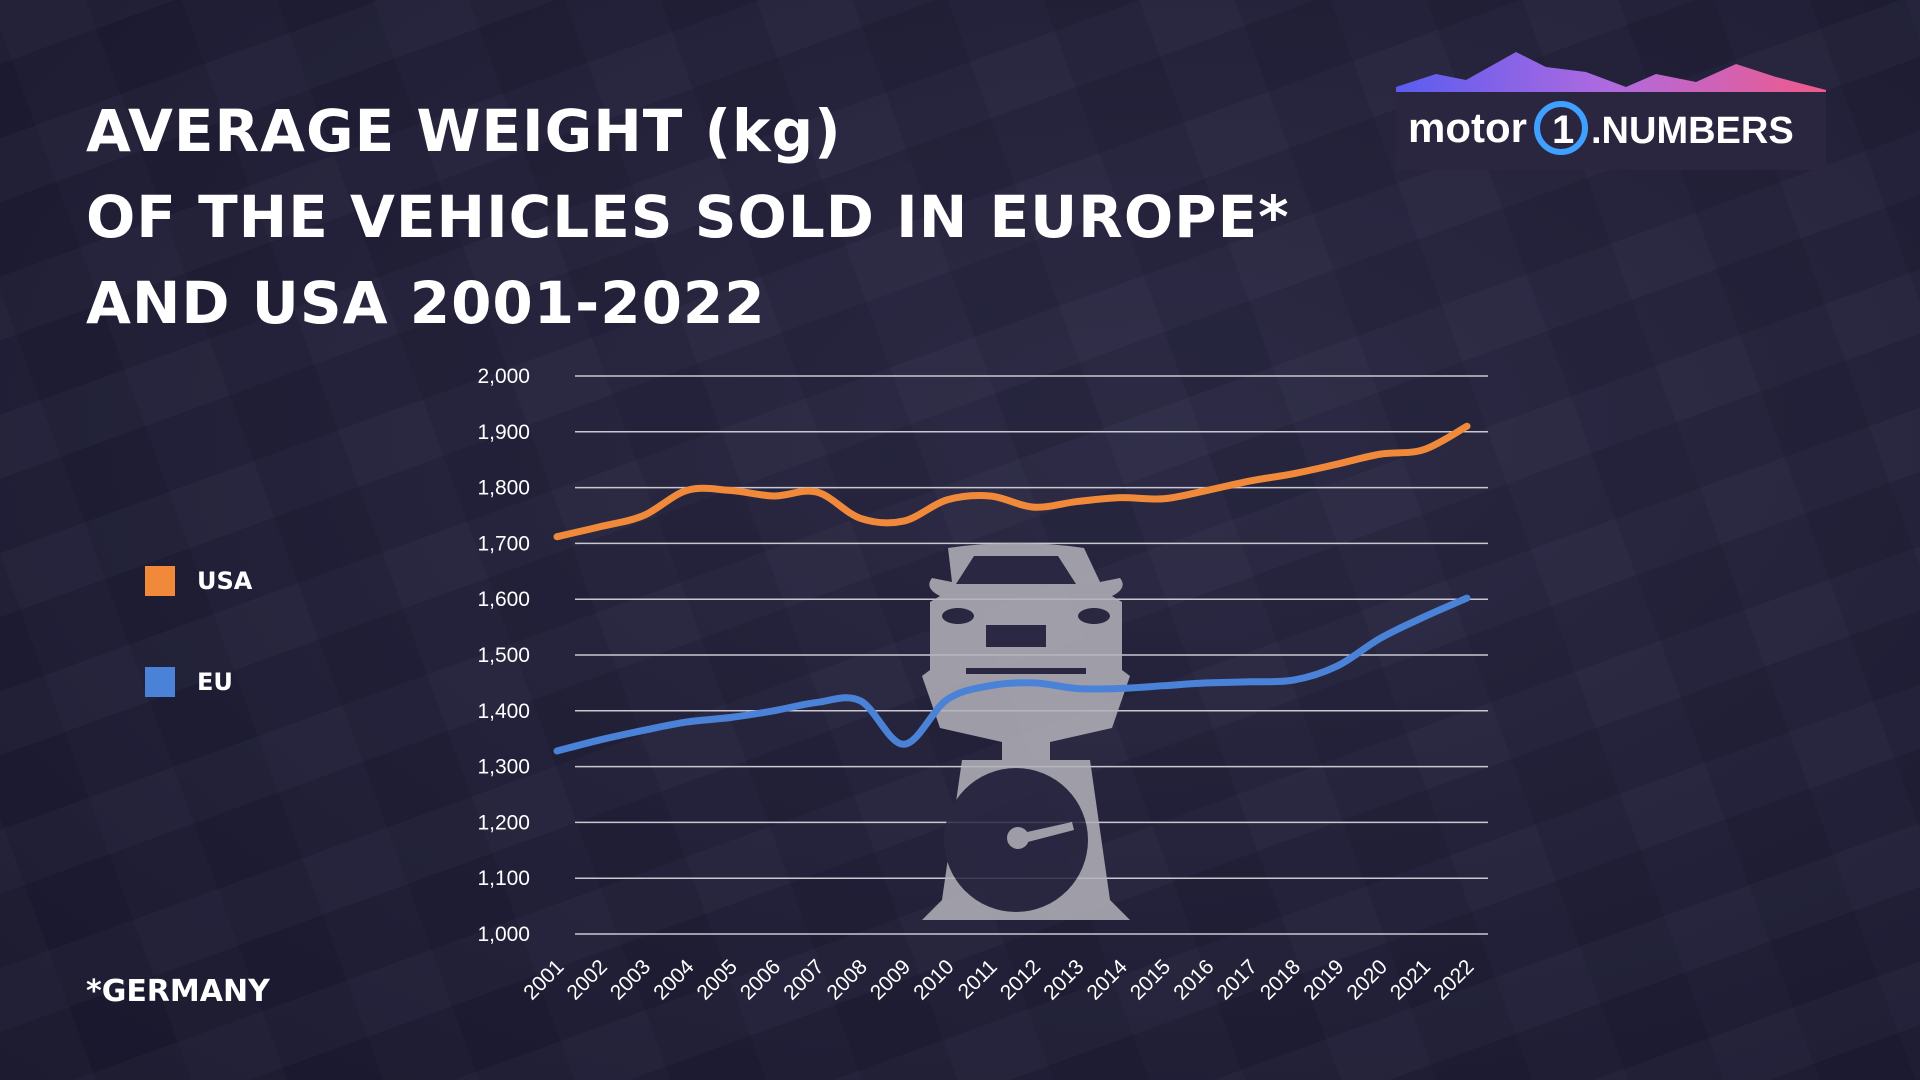  I want to click on x-tick-label: 2017, so click(1237, 979).